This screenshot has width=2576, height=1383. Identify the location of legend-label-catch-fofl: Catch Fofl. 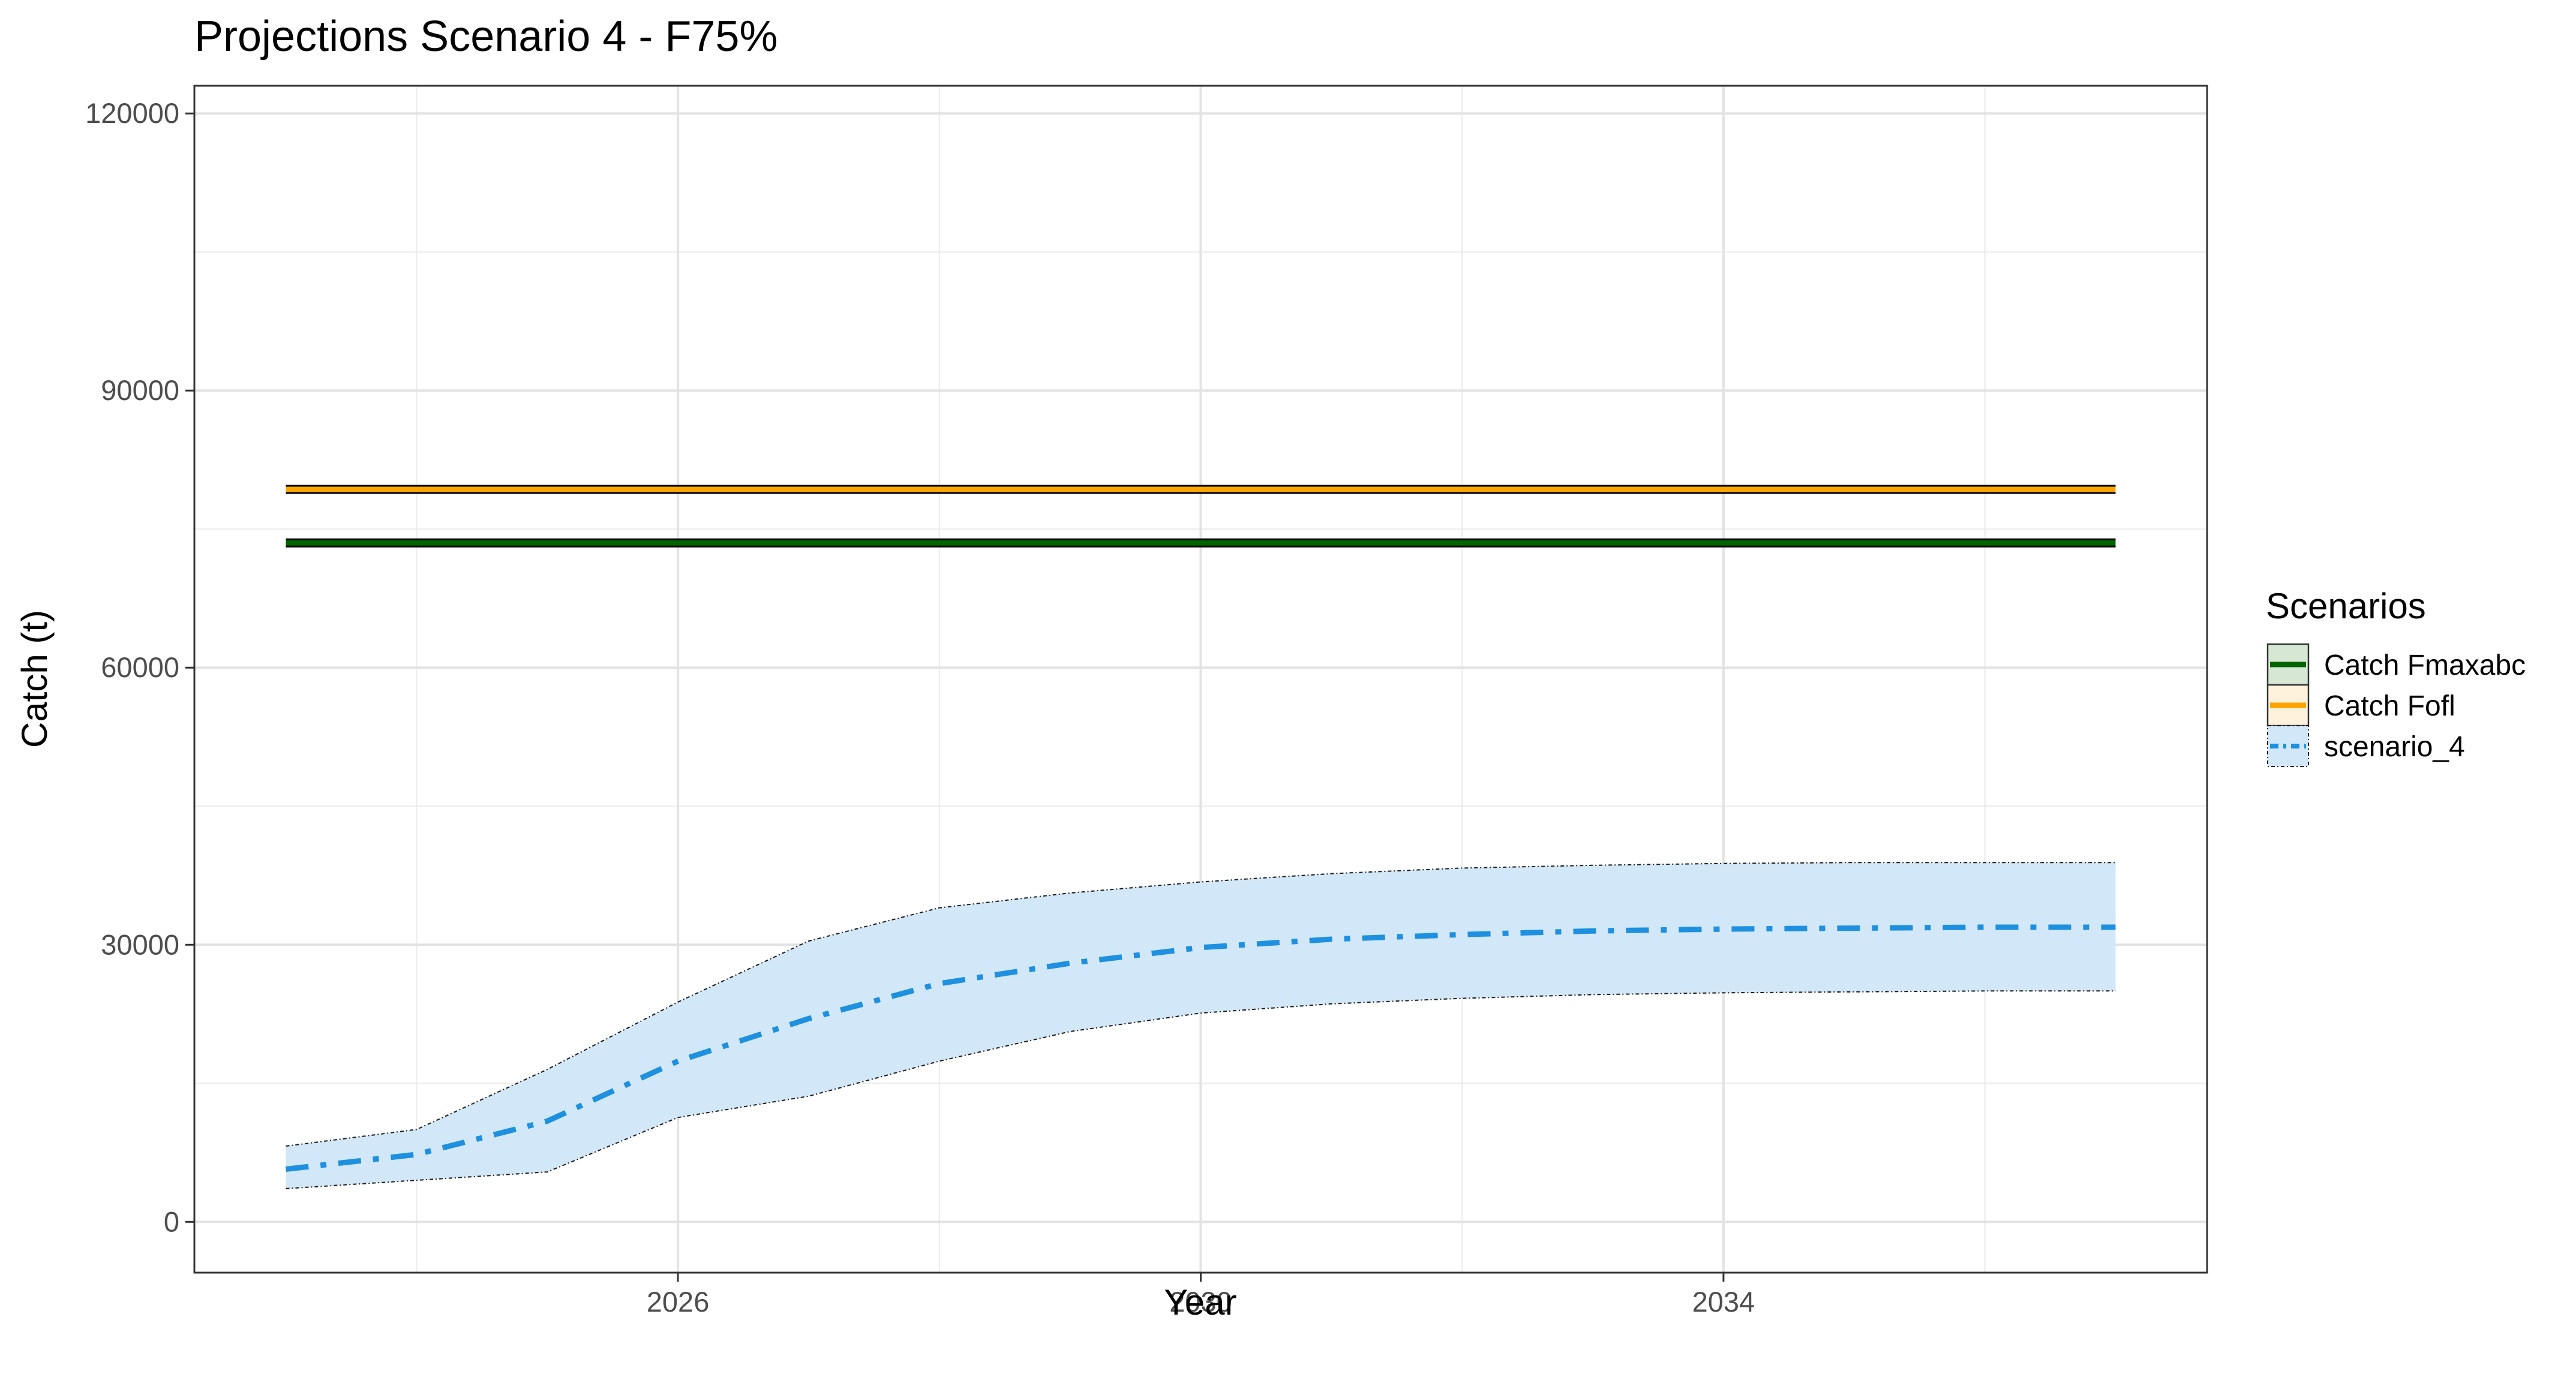
(2389, 706).